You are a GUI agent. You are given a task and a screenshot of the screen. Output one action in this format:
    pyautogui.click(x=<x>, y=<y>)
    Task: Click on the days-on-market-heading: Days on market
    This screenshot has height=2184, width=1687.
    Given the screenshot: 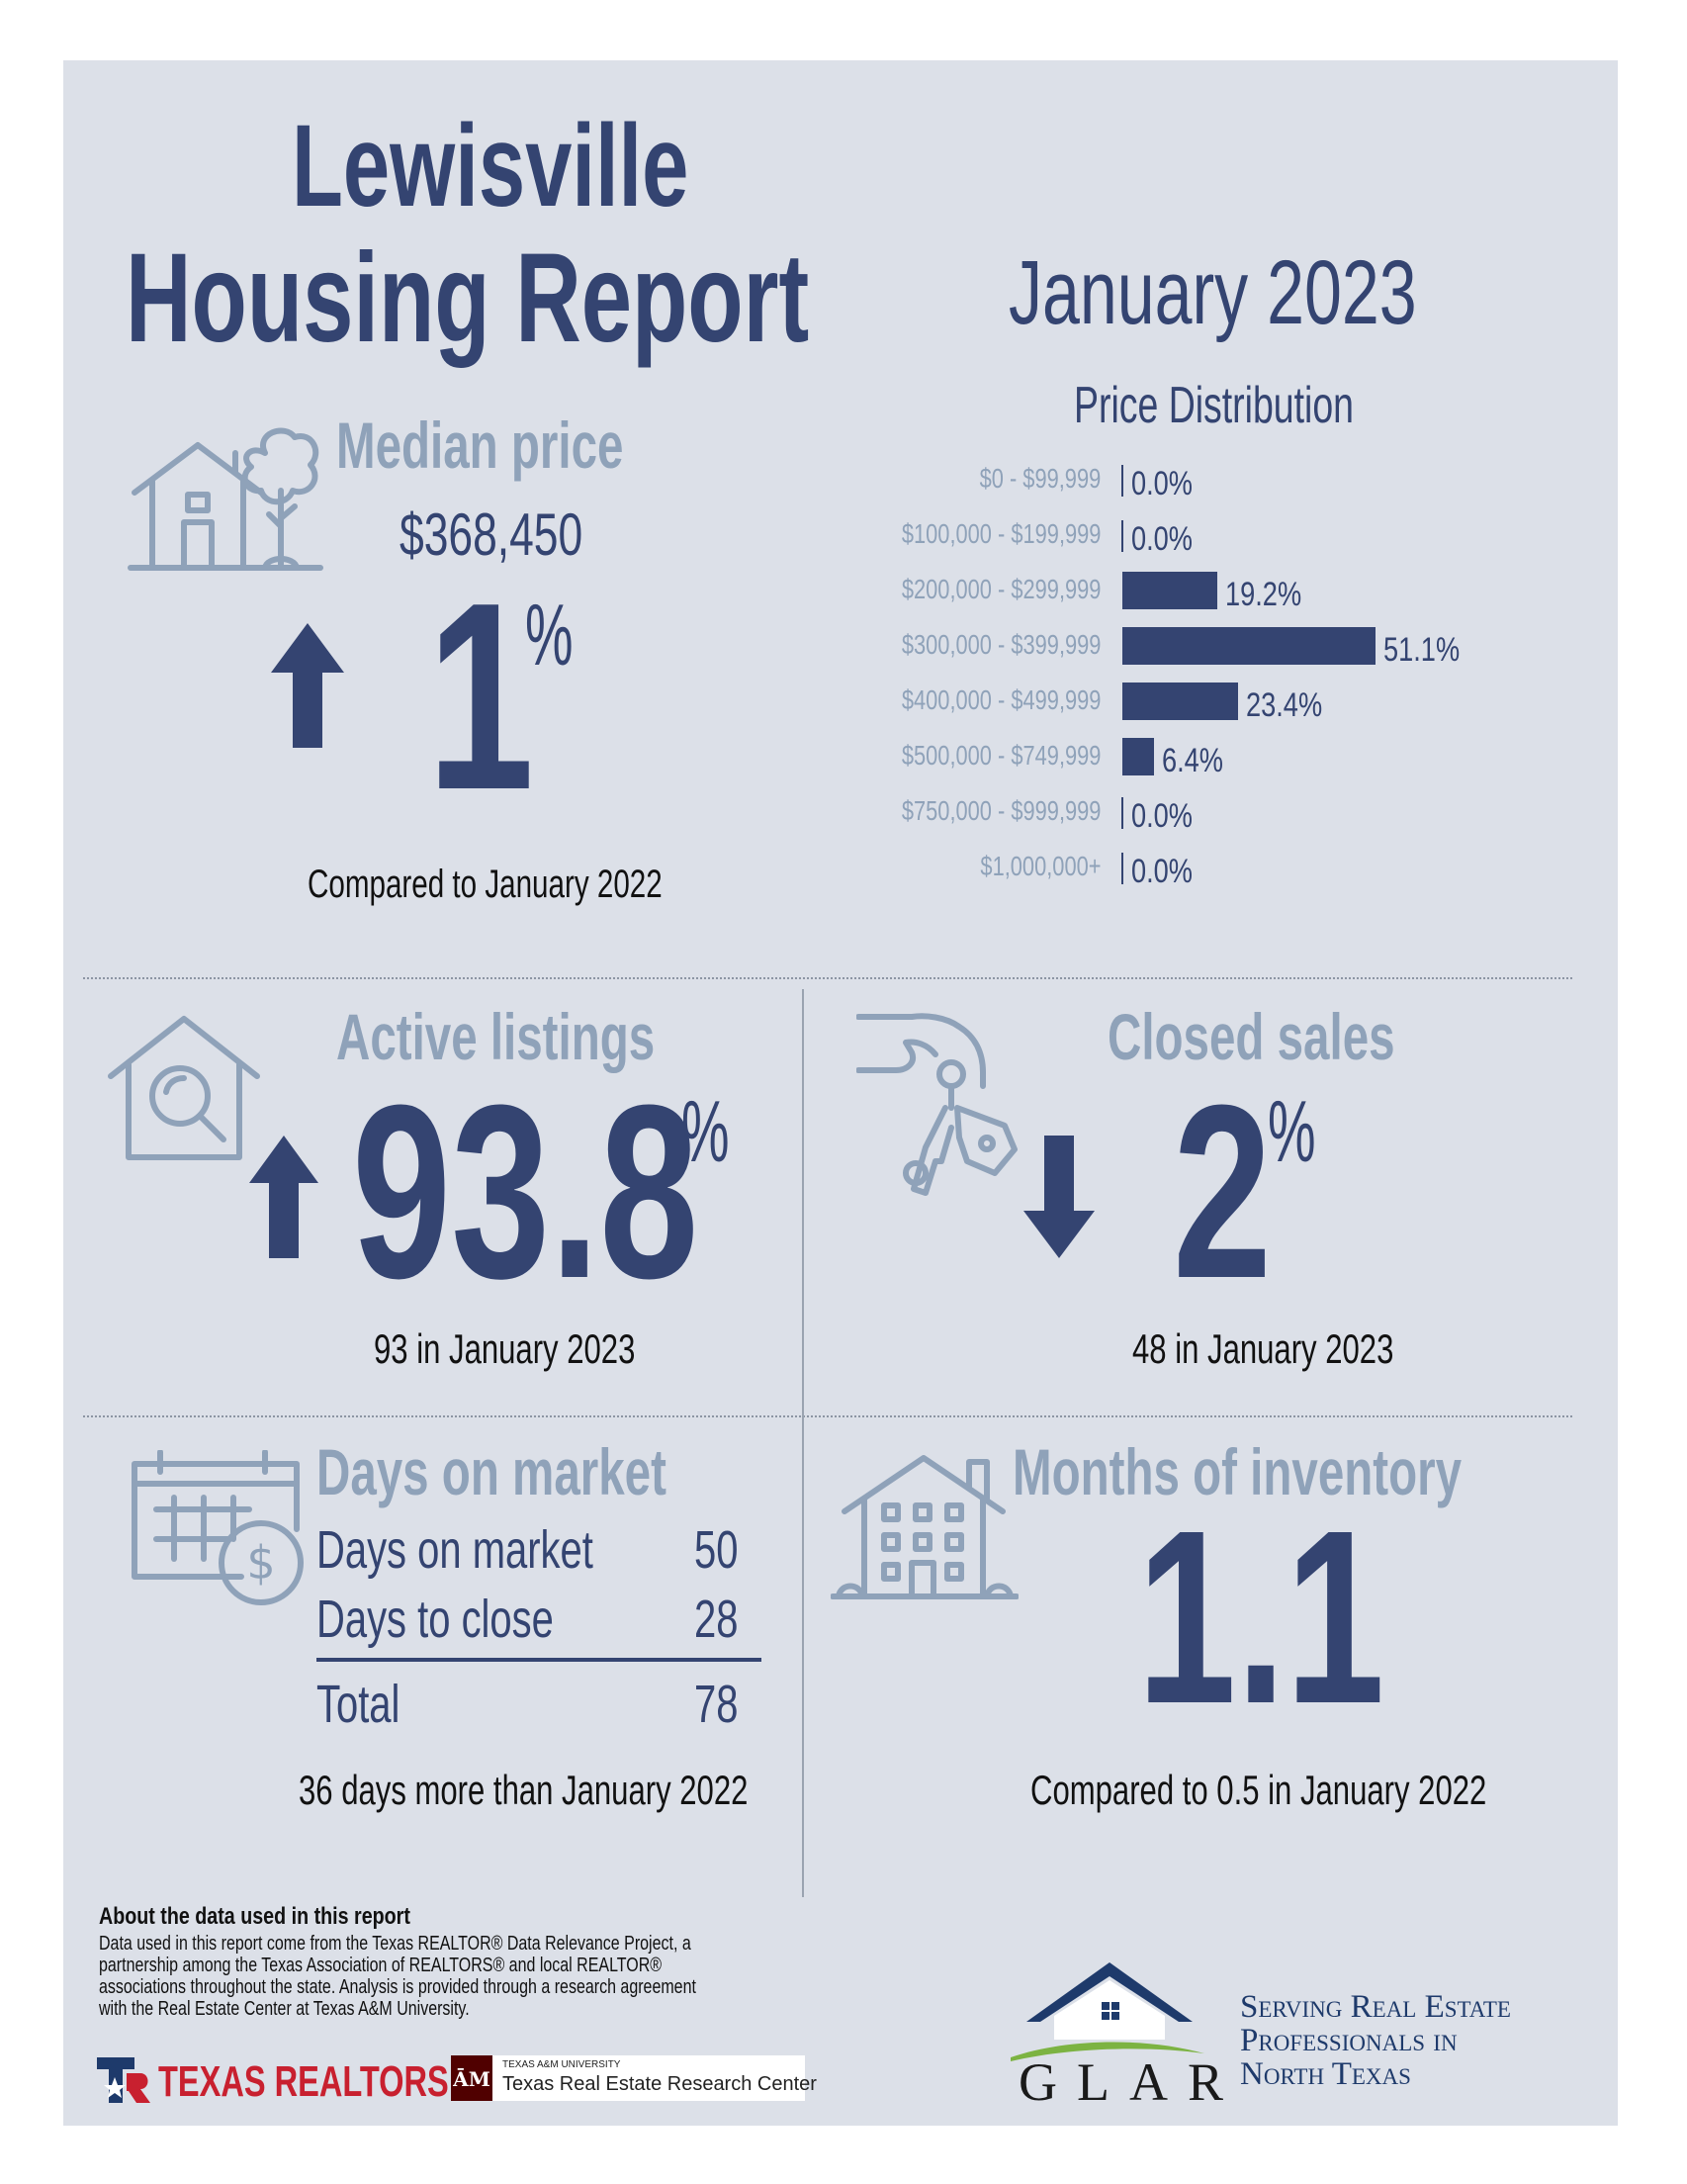 What is the action you would take?
    pyautogui.click(x=491, y=1471)
    